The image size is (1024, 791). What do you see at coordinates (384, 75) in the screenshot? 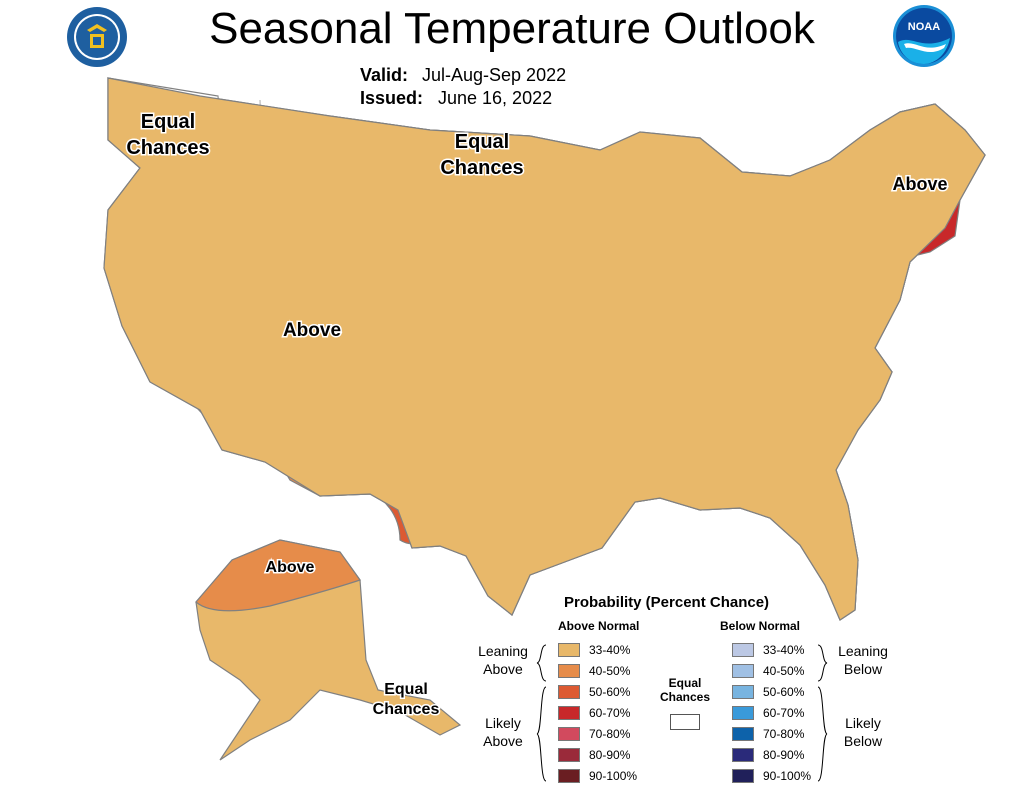
I see `valid-label: Valid:` at bounding box center [384, 75].